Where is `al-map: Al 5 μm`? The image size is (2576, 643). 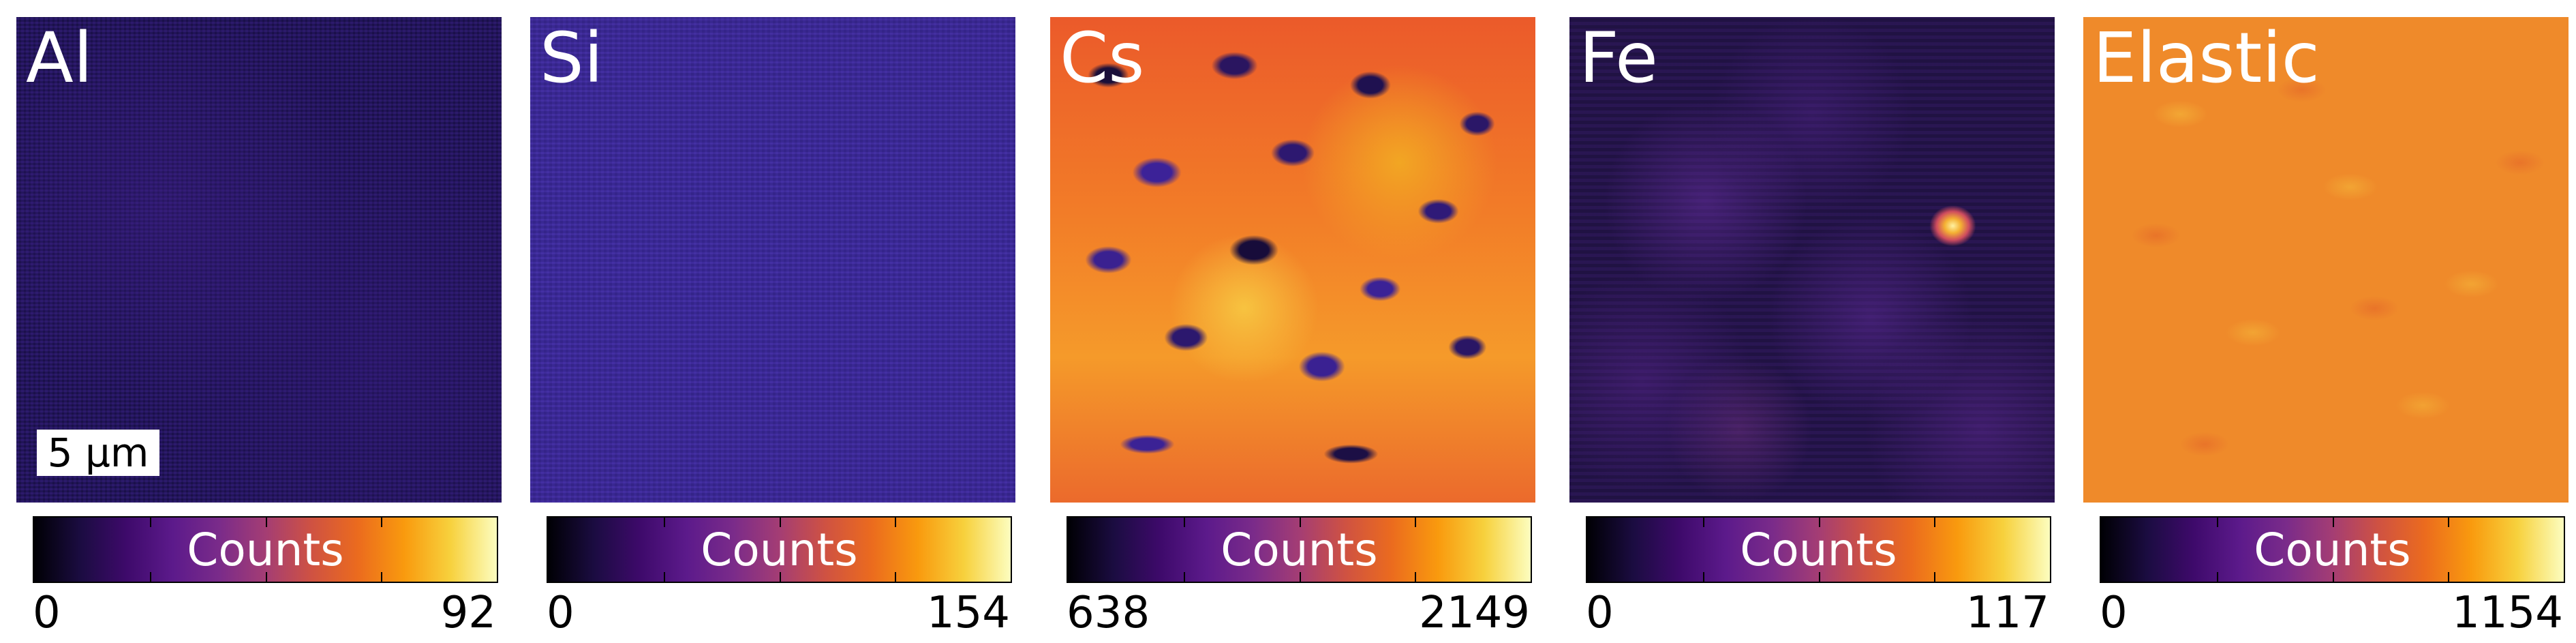
al-map: Al 5 μm is located at coordinates (259, 260).